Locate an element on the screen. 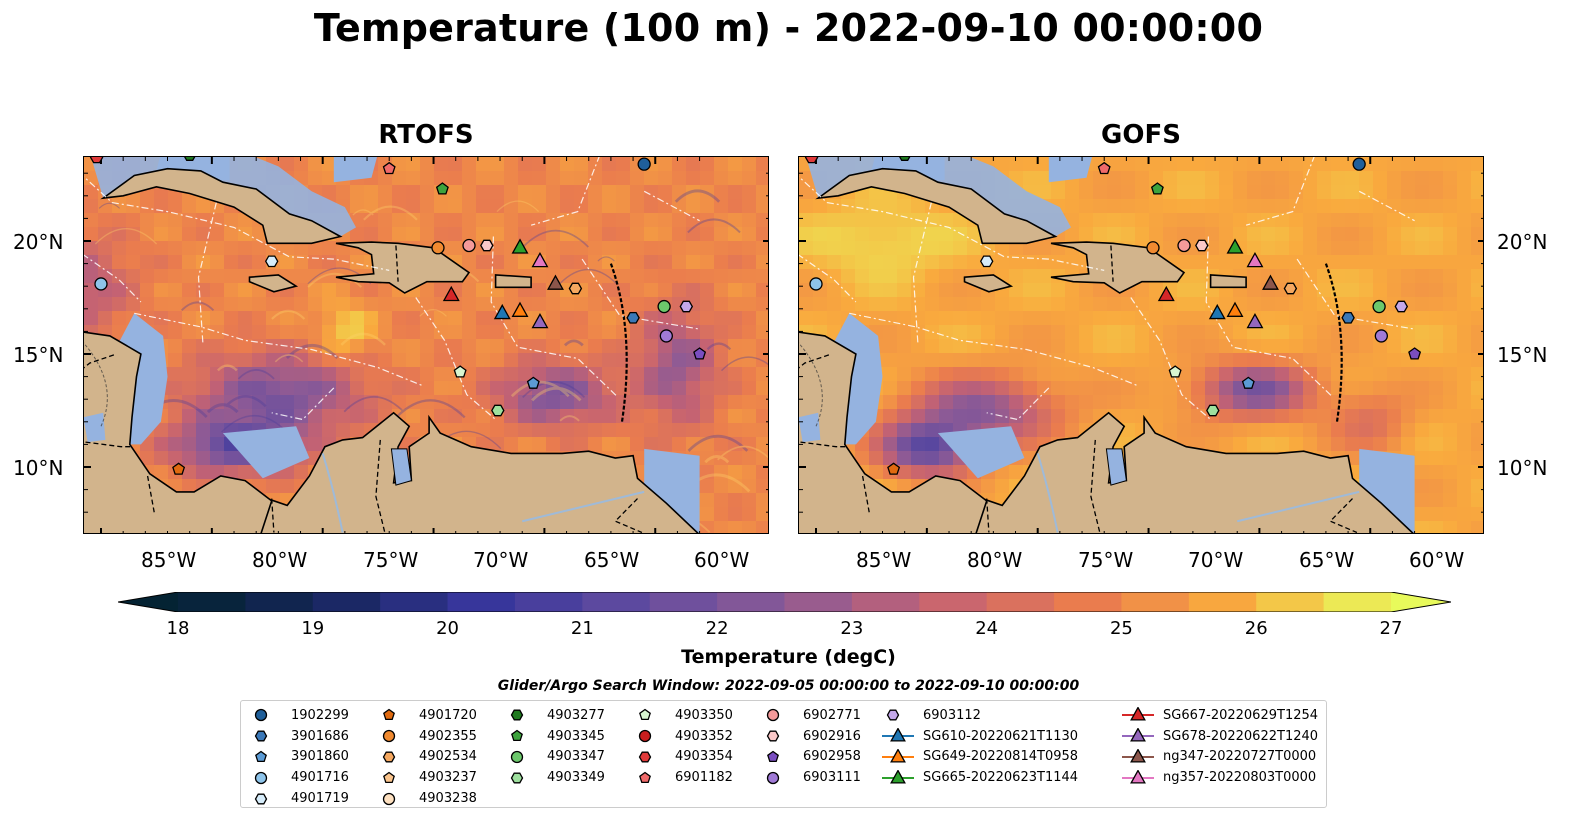 The image size is (1577, 826). lake-nicaragua is located at coordinates (95, 427).